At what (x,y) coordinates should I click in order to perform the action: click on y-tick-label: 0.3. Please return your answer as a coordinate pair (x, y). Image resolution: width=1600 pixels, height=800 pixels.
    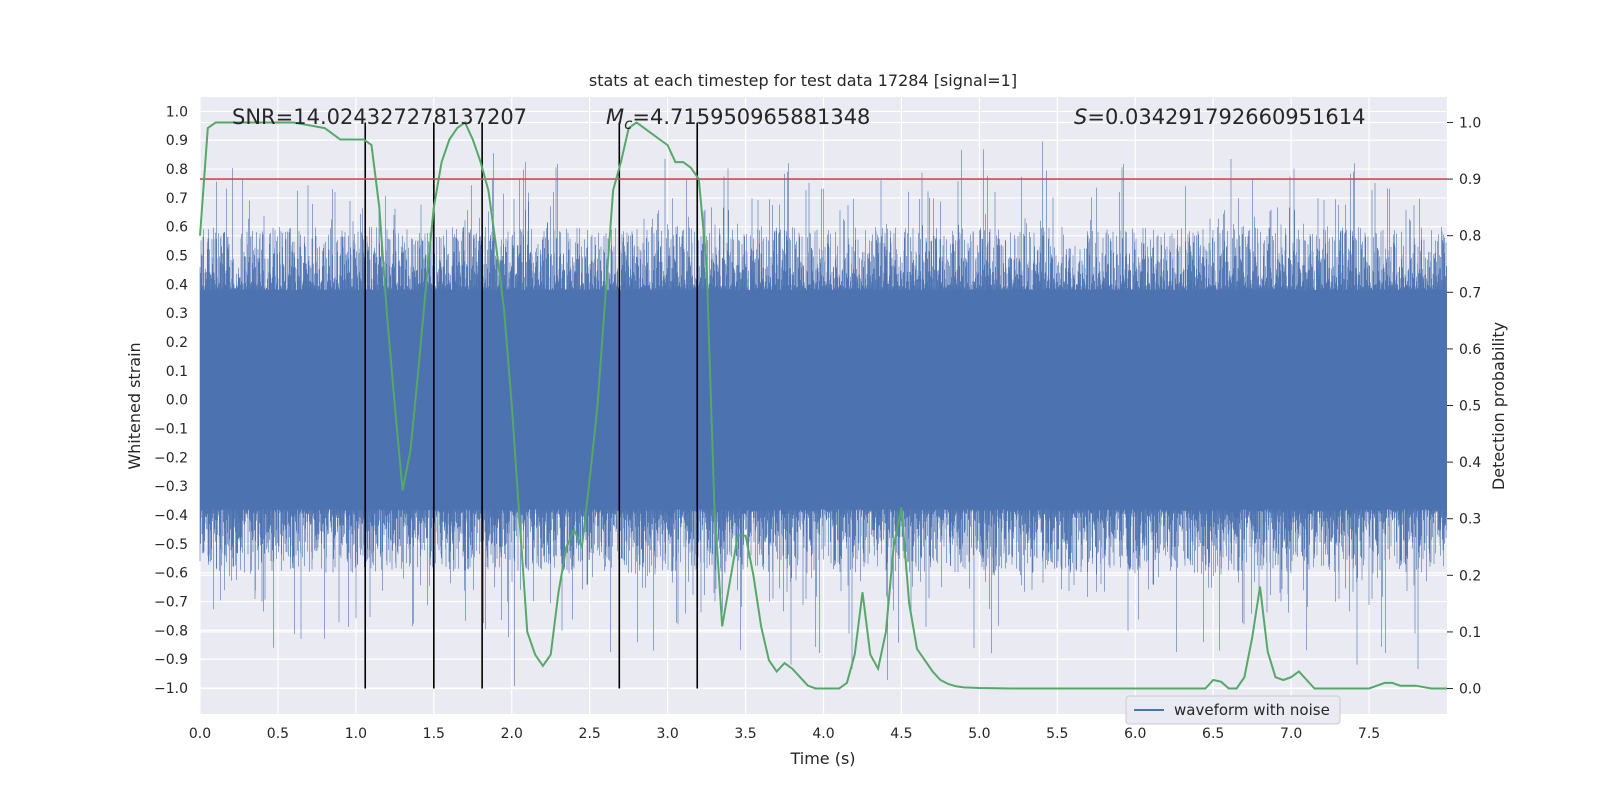
    Looking at the image, I should click on (177, 314).